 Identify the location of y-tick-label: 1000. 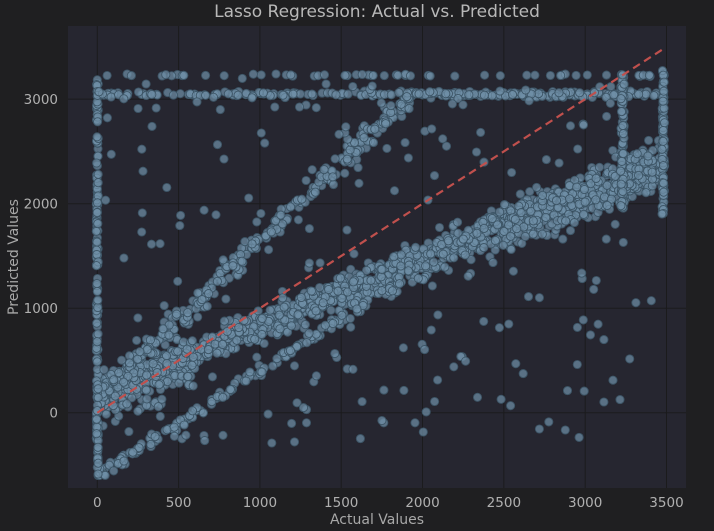
(41, 309).